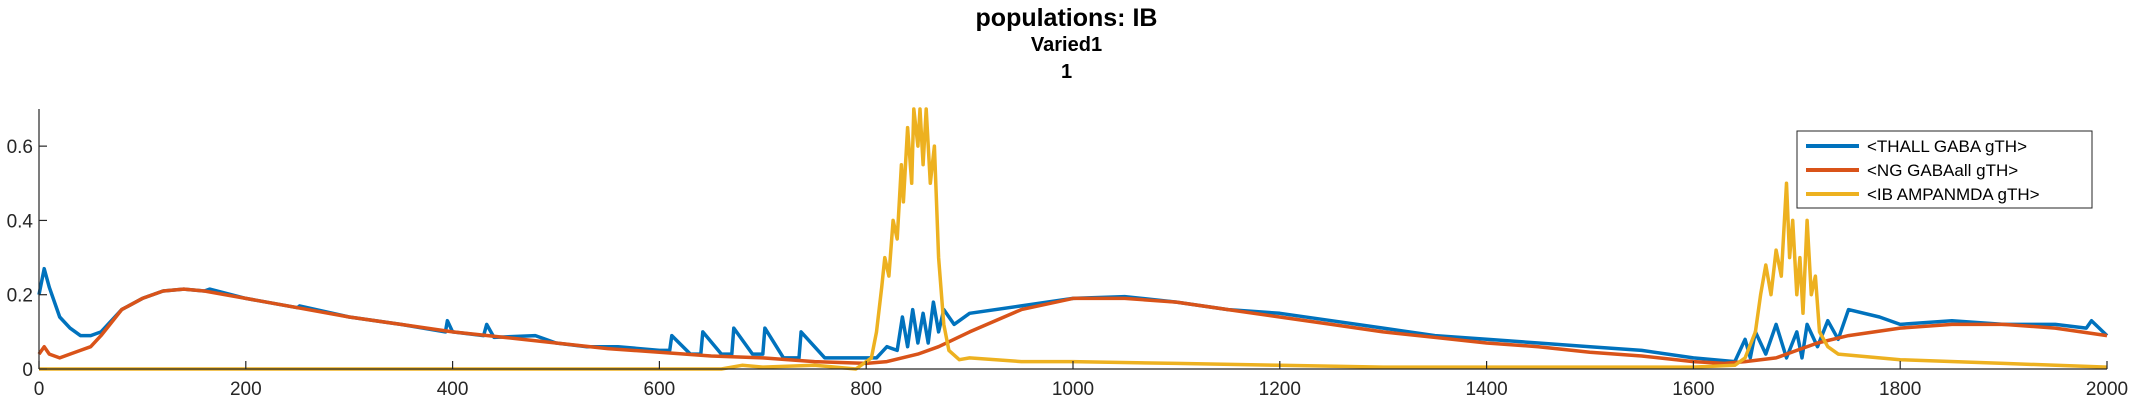  What do you see at coordinates (20, 147) in the screenshot?
I see `y-tick-label: 0.6` at bounding box center [20, 147].